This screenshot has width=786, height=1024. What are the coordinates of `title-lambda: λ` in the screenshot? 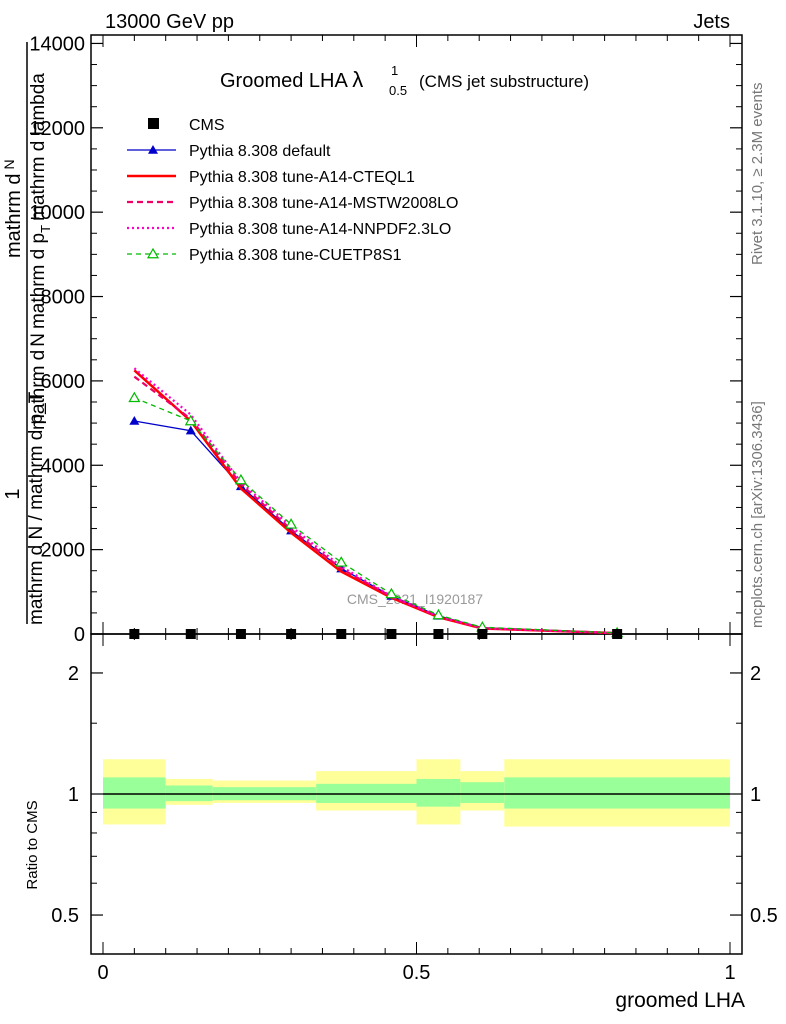 It's located at (357, 79).